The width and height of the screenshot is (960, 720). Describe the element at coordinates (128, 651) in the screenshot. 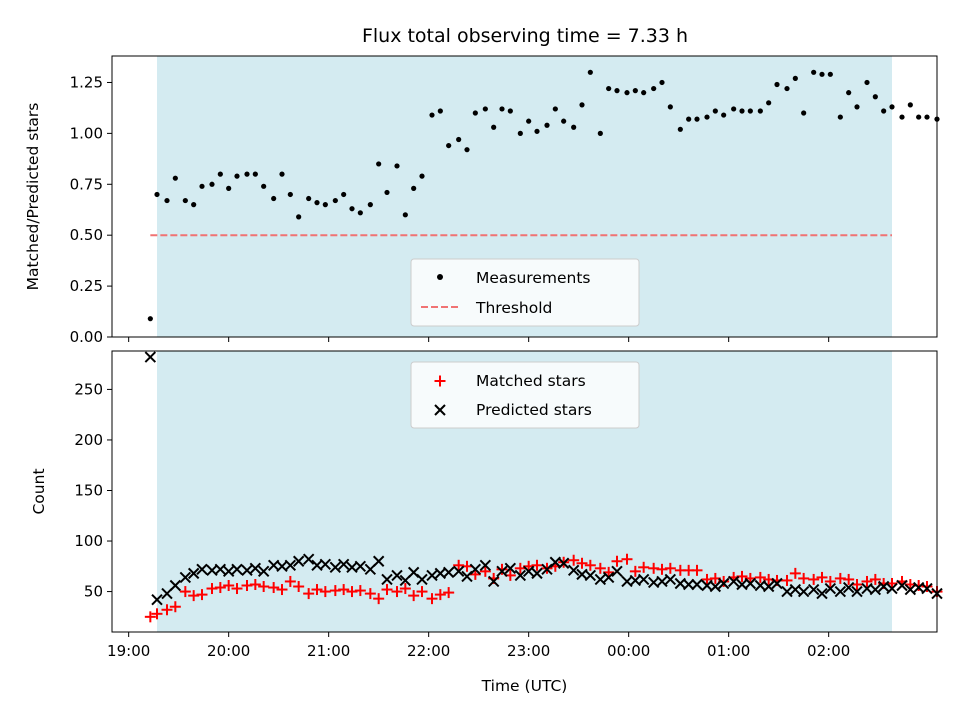

I see `count-x-tick-label: 19:00` at that location.